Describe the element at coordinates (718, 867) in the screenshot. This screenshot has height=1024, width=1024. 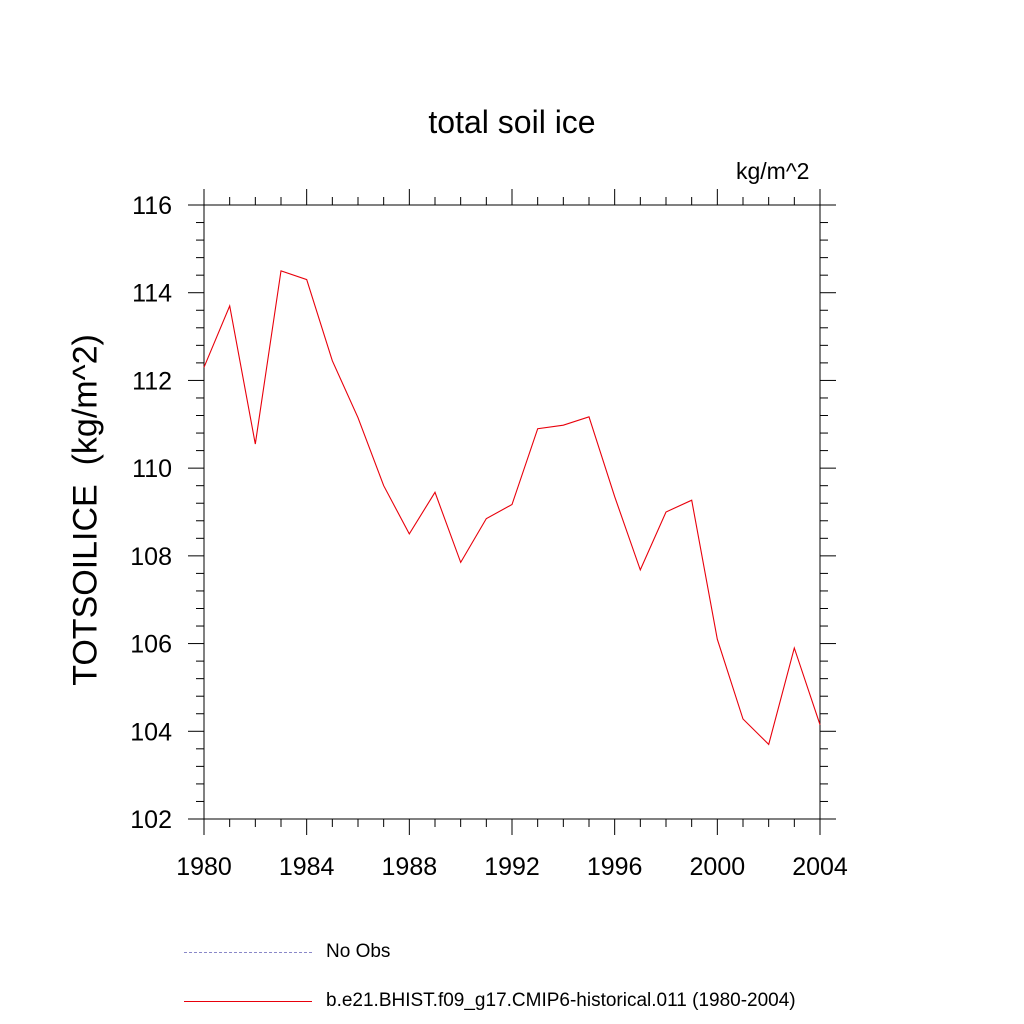
I see `x-tick-label: 2000` at that location.